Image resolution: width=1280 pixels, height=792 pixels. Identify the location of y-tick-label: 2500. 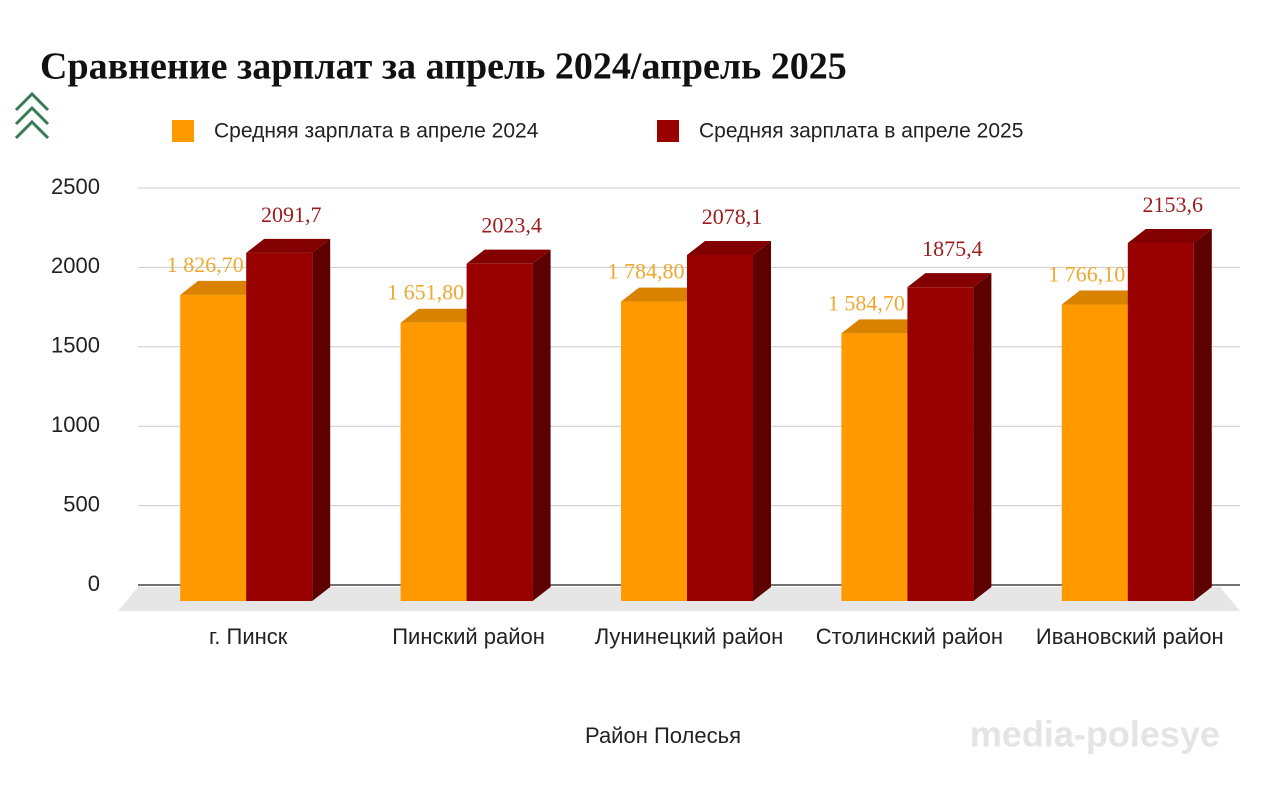
(75, 186).